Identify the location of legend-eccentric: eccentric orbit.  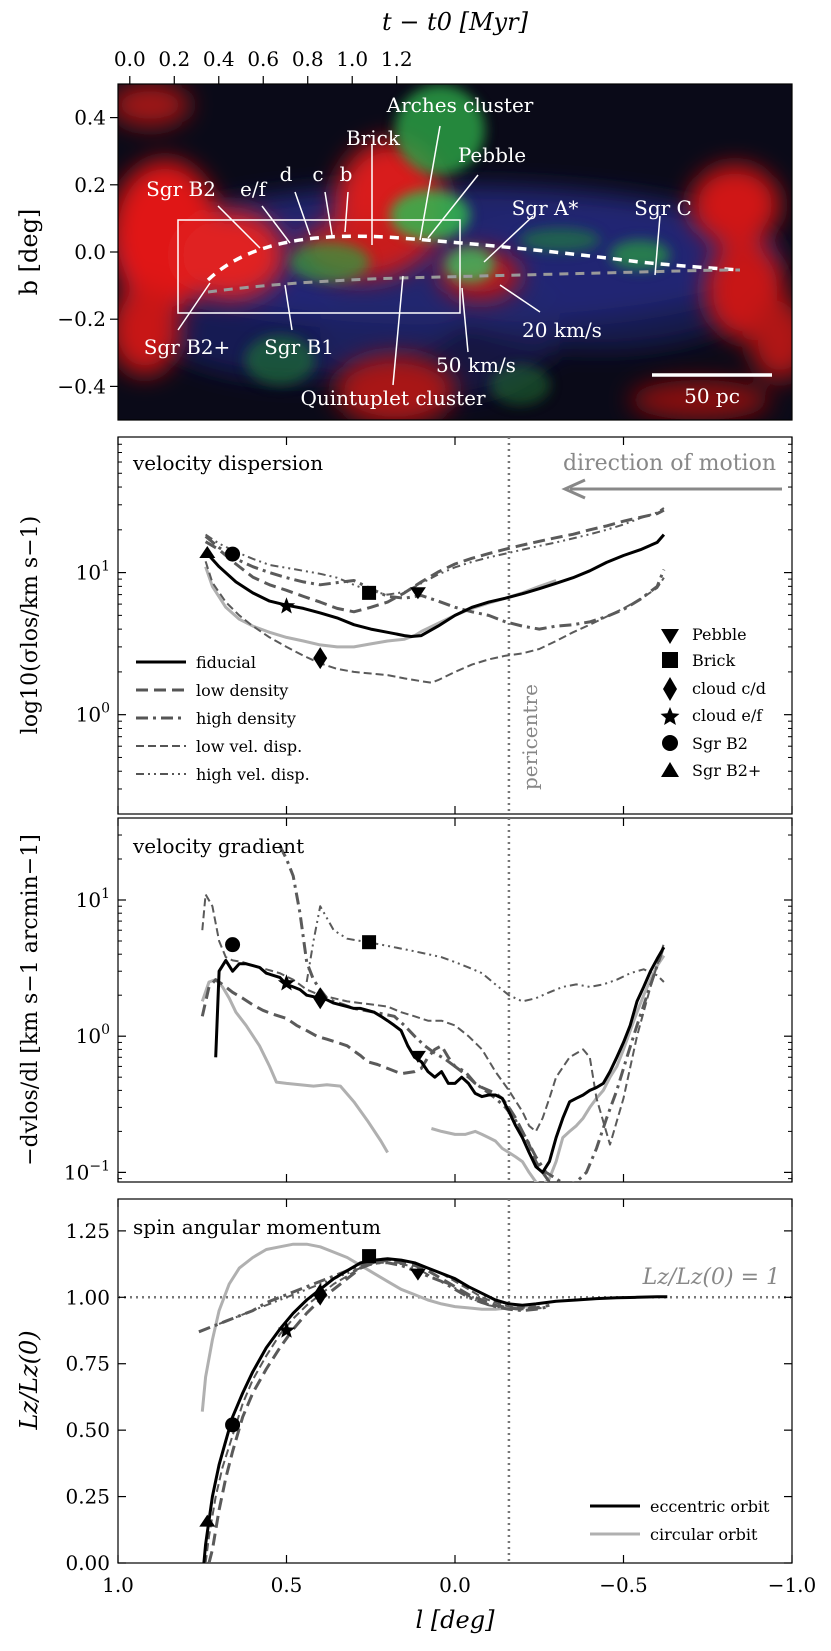
(710, 1506).